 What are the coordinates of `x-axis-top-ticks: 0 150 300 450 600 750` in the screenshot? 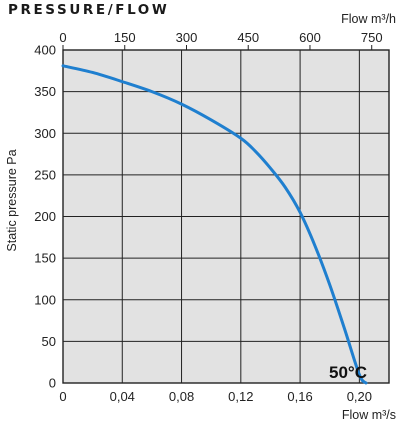 It's located at (221, 40).